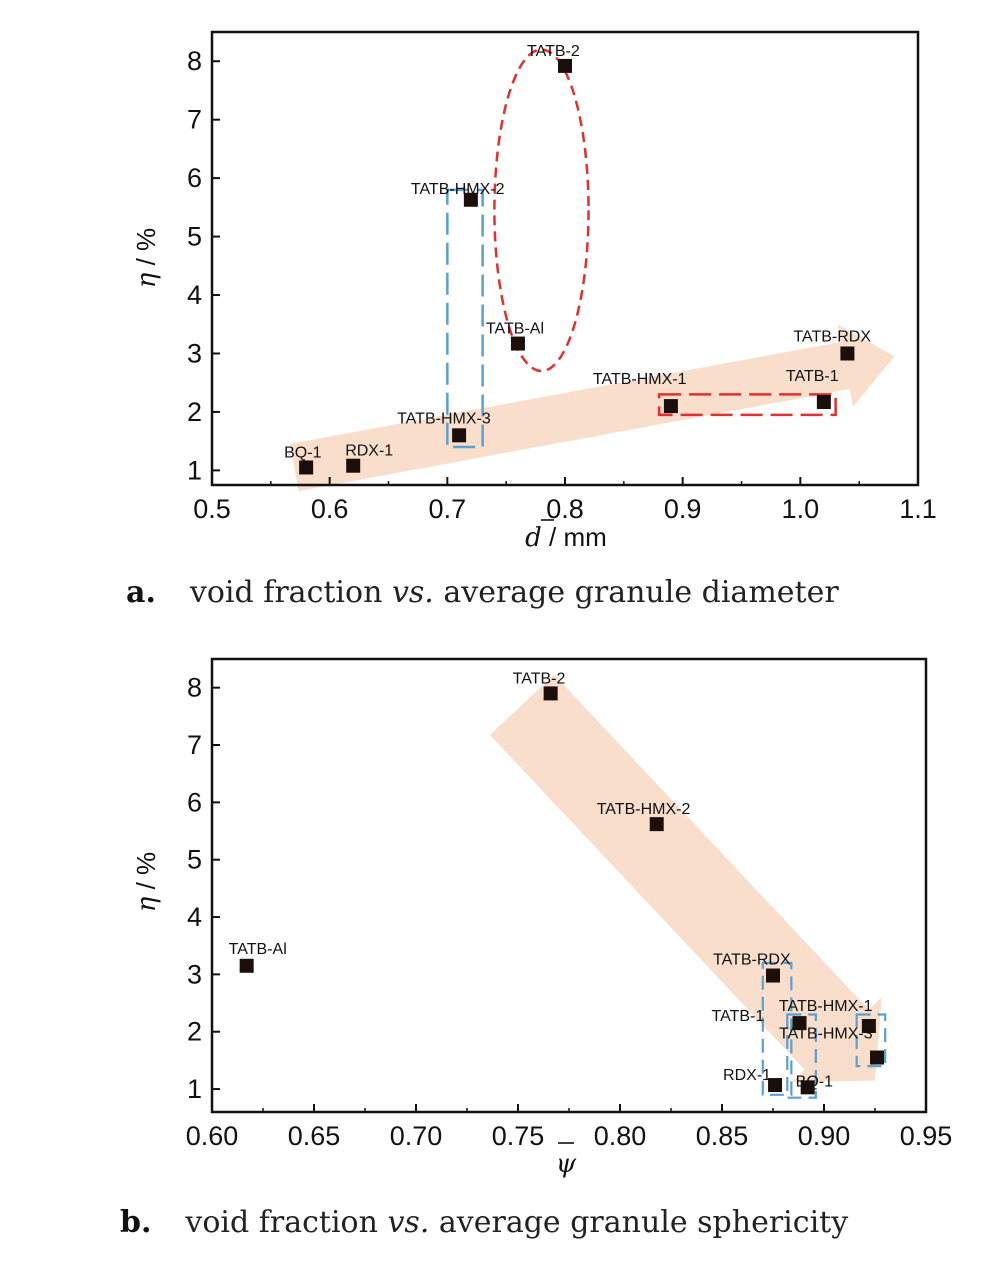 This screenshot has width=994, height=1261. What do you see at coordinates (722, 1136) in the screenshot?
I see `x-tick-label: 0.85` at bounding box center [722, 1136].